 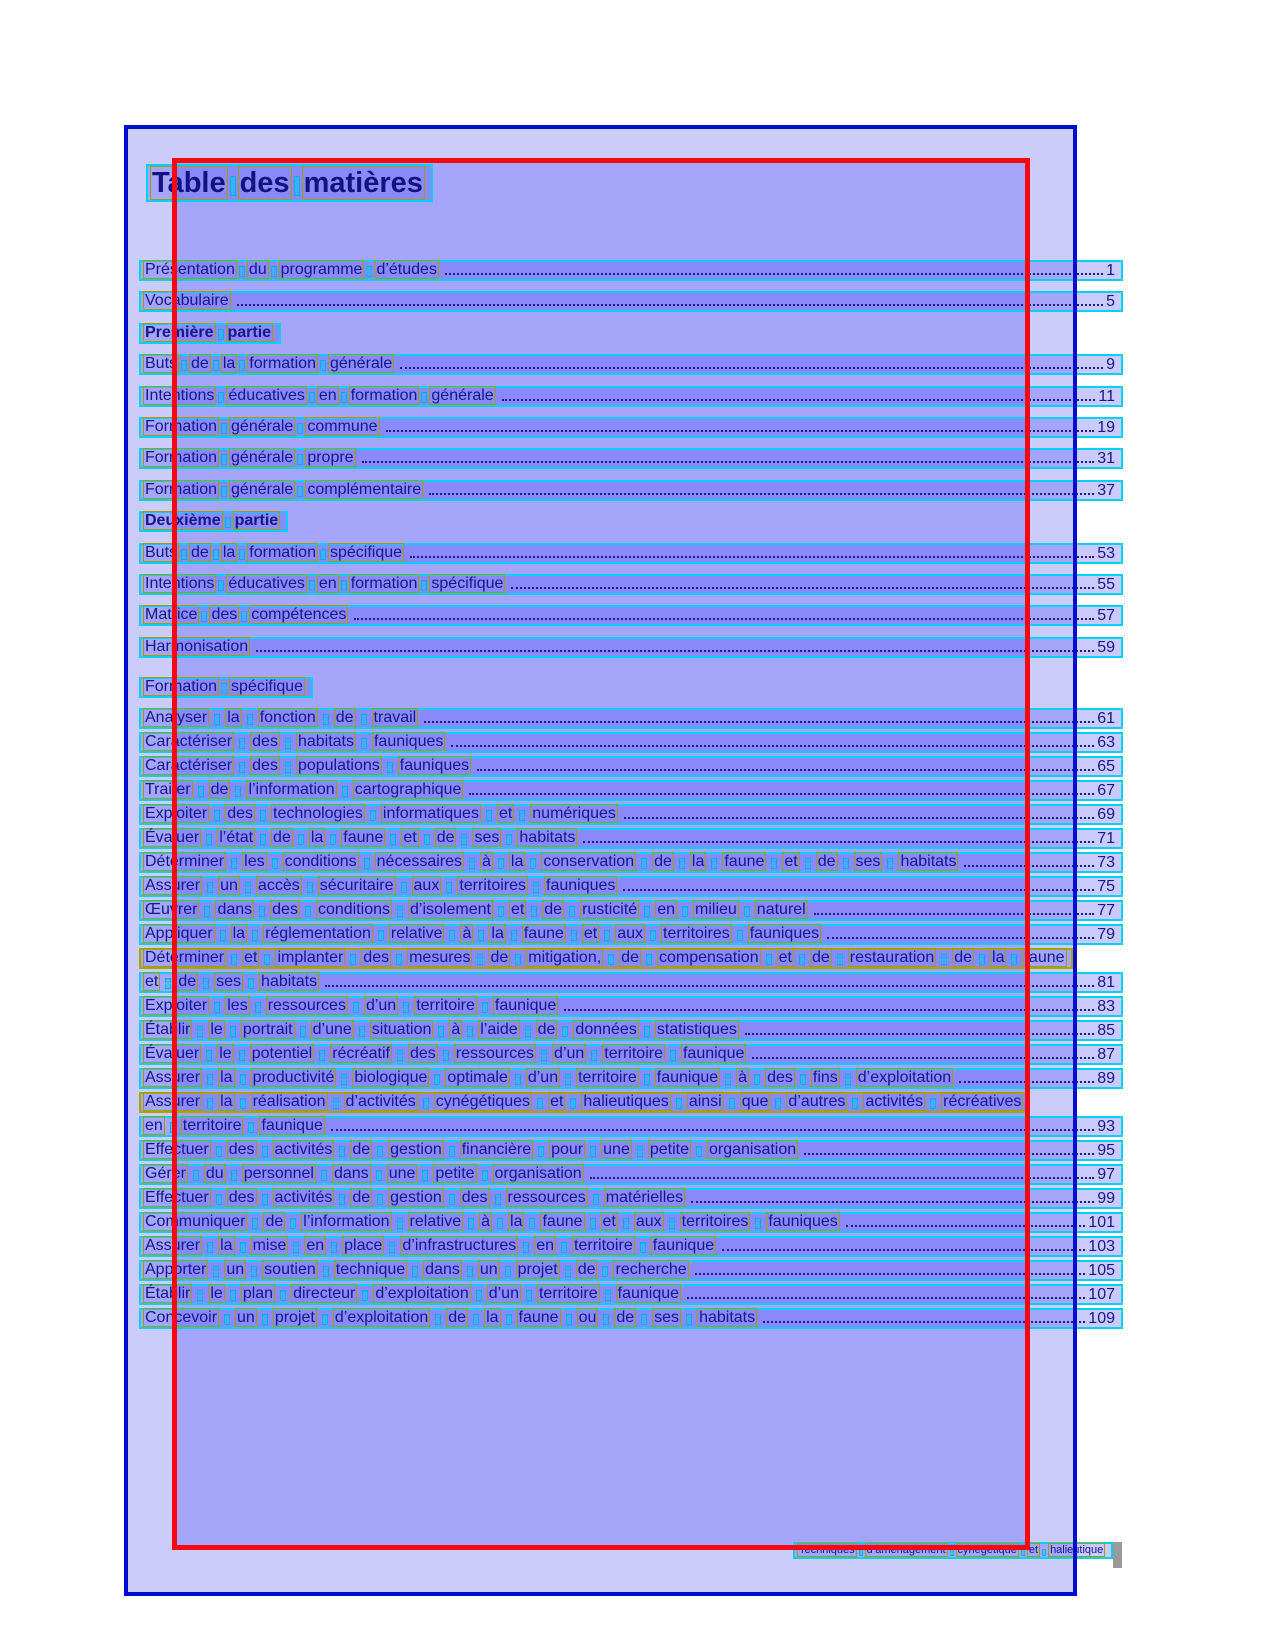 I want to click on word-box: d’infrastructures, so click(x=459, y=1245).